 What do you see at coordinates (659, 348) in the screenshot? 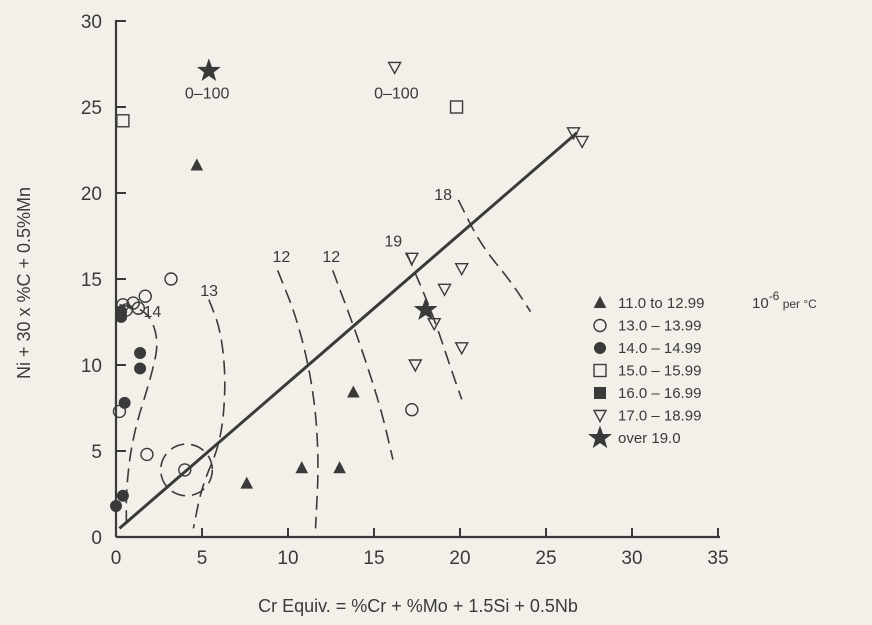
I see `legend-entry-2: 14.0 – 14.99` at bounding box center [659, 348].